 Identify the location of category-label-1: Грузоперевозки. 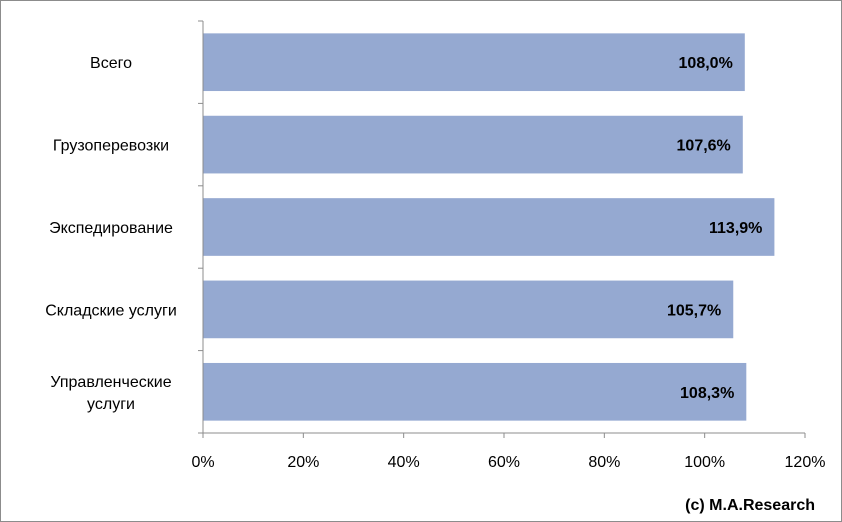
(111, 146).